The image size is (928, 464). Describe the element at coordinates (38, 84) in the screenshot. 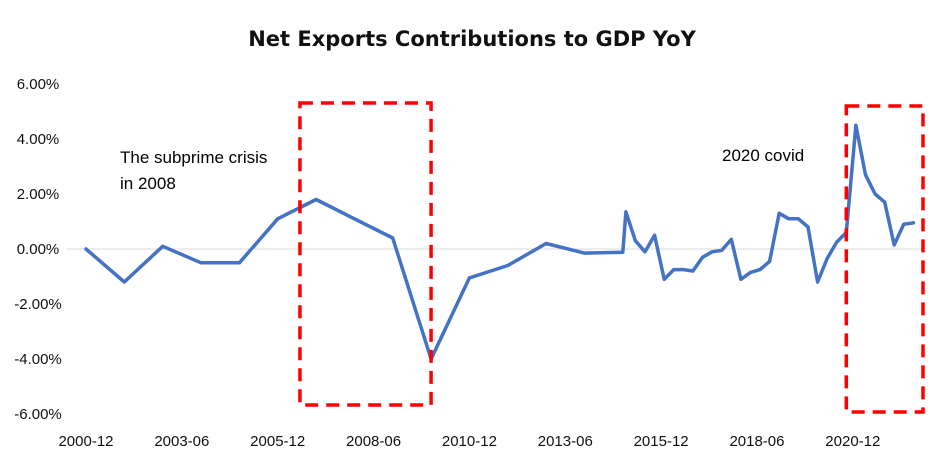

I see `y-tick-label: 6.00%` at that location.